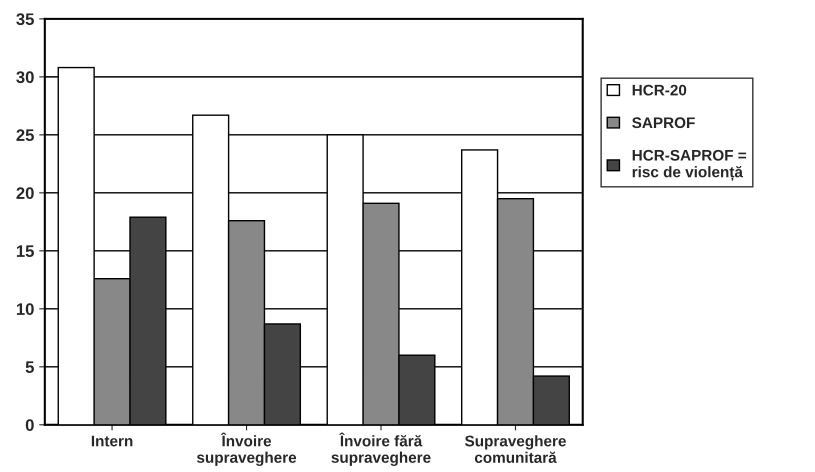 The image size is (815, 472). I want to click on legend-label: SAPROF, so click(663, 122).